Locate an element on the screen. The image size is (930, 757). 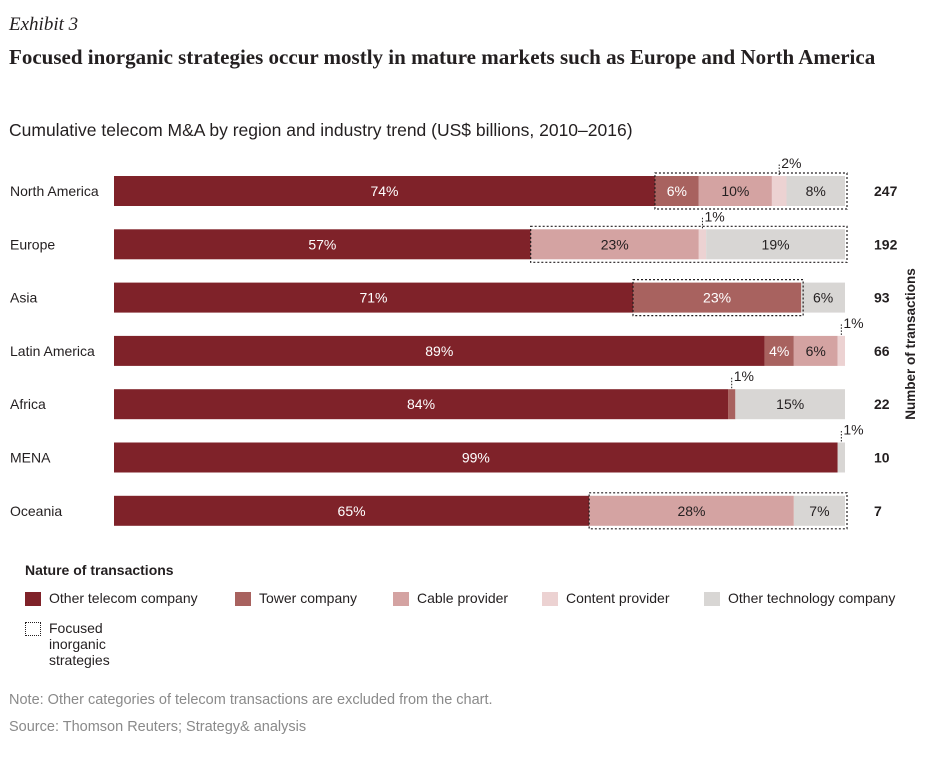
bar-north-america-tower-company is located at coordinates (676, 191).